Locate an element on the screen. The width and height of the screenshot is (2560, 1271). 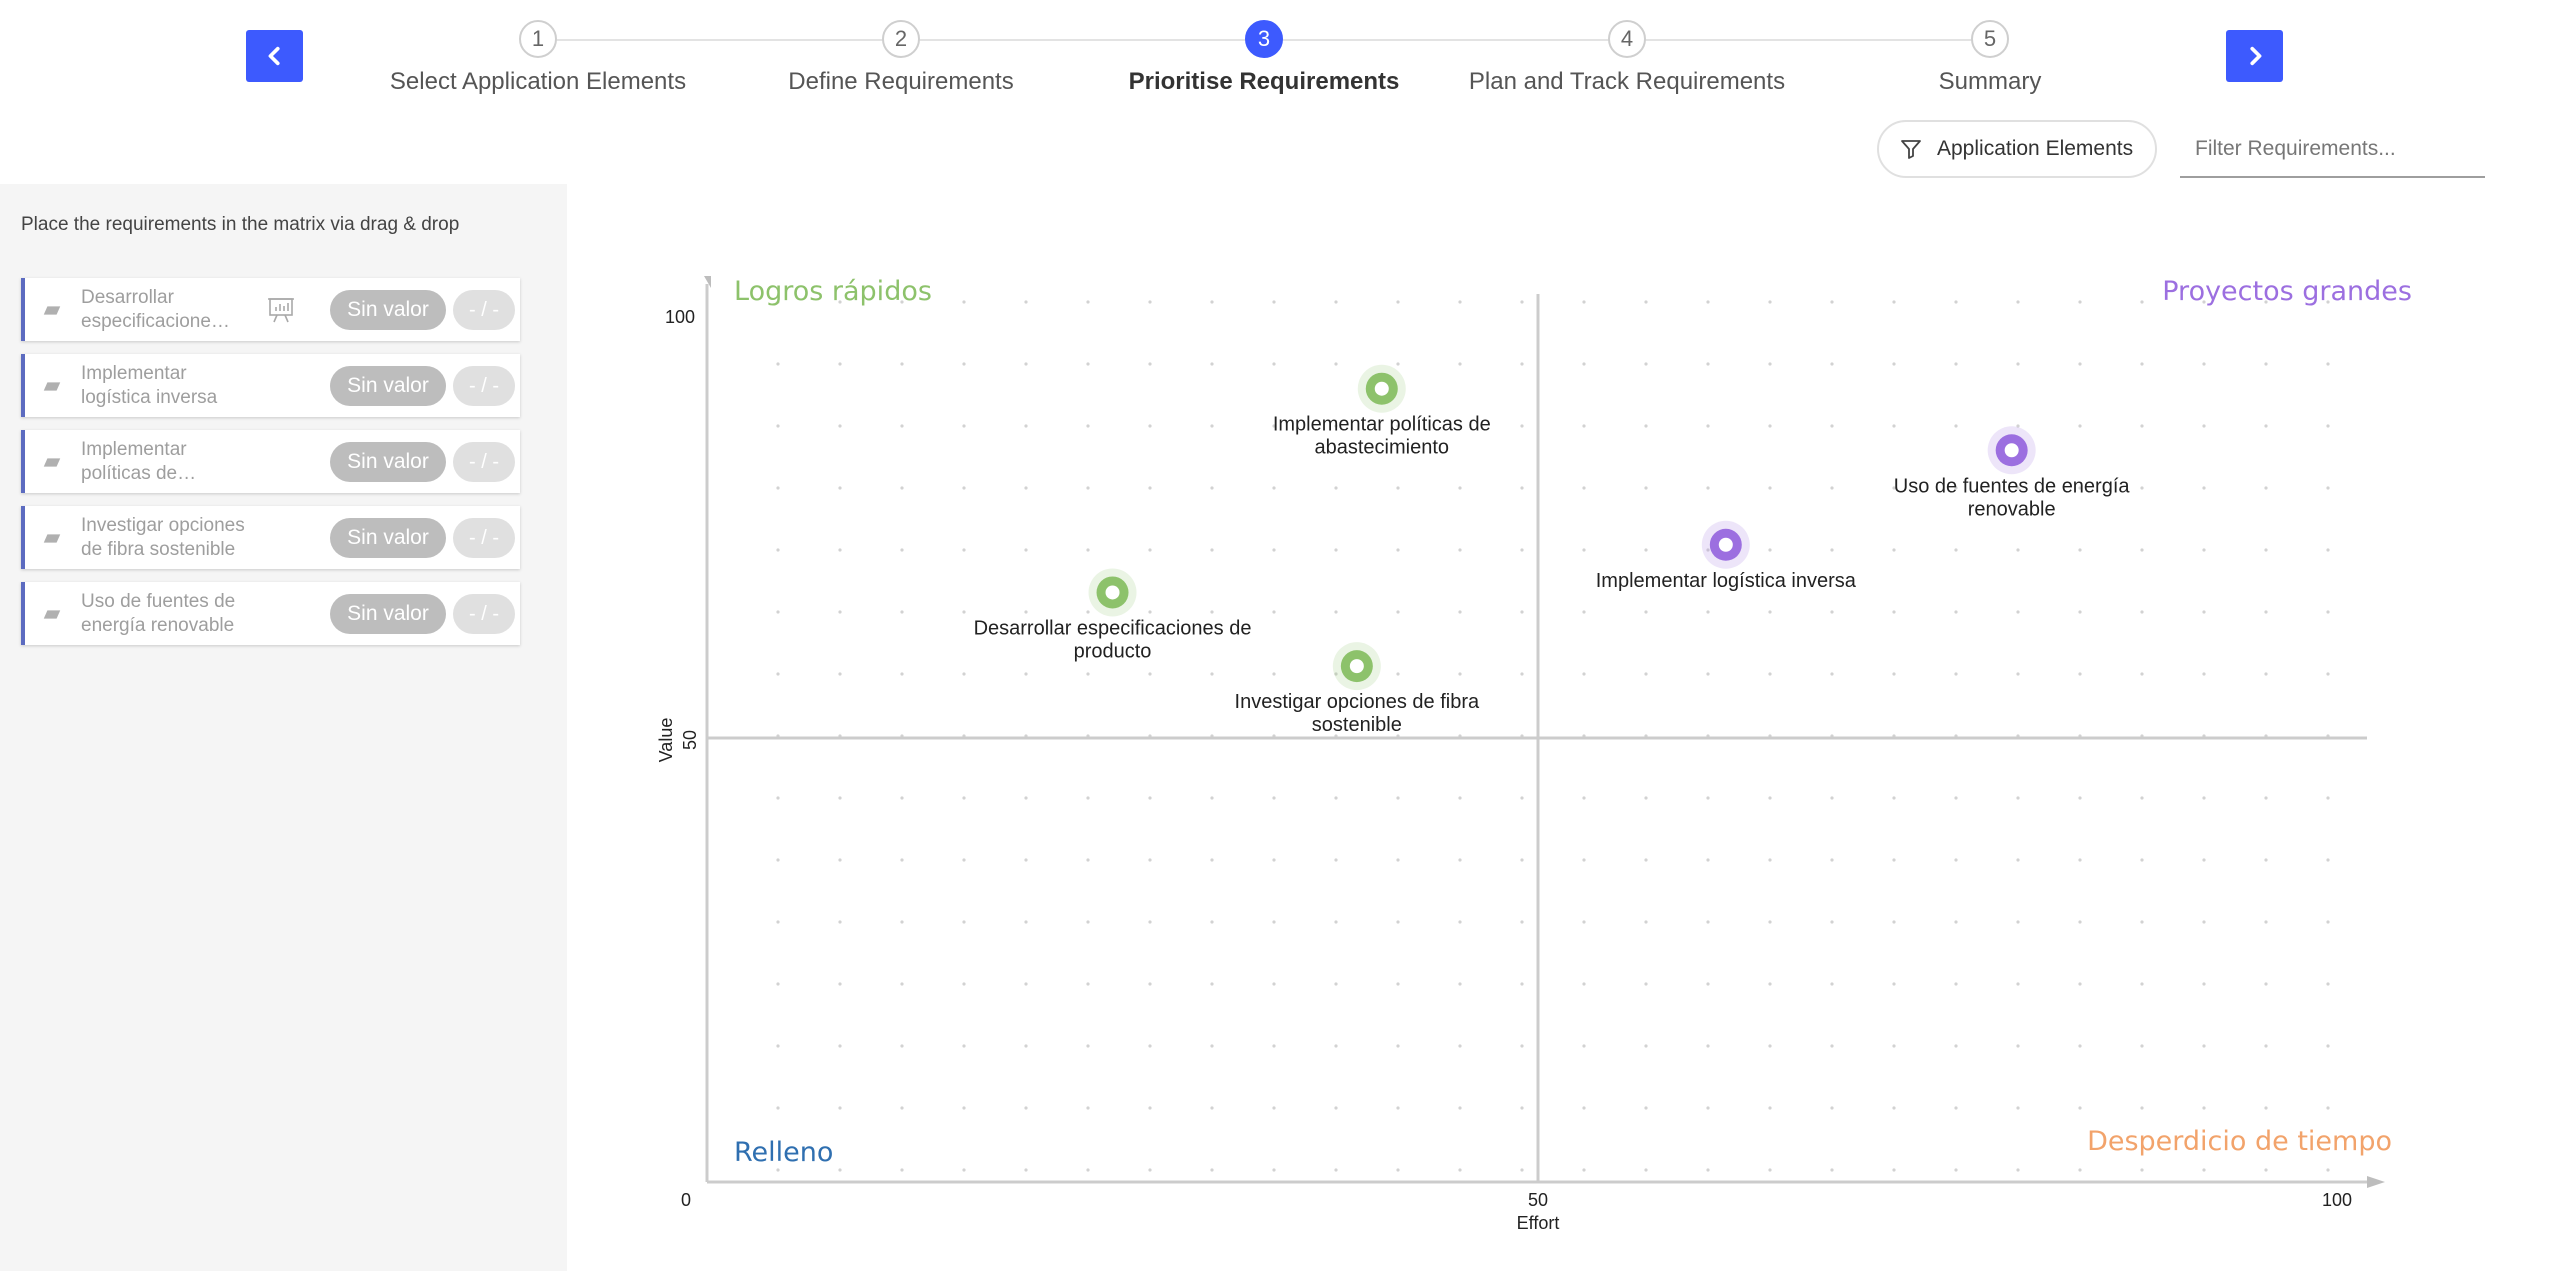
step-label: Select Application Elements is located at coordinates (538, 81).